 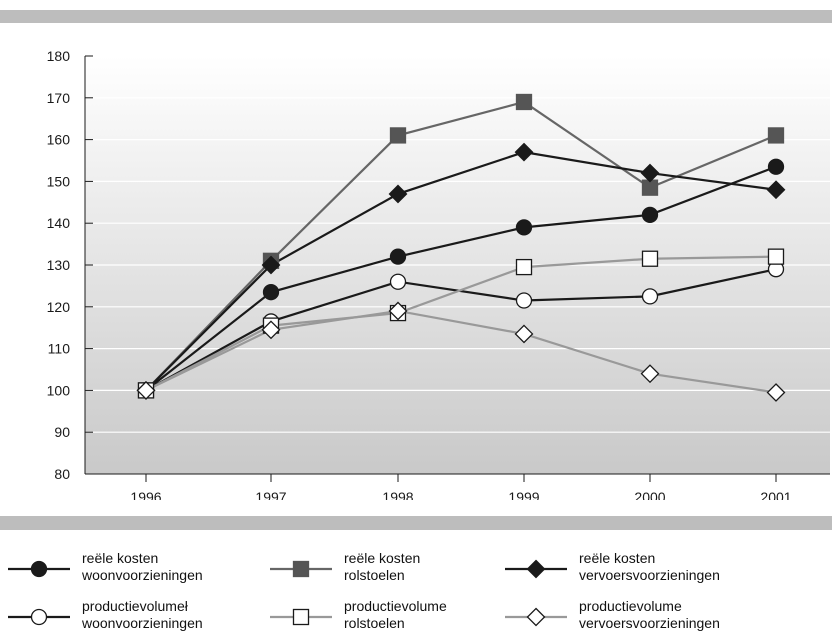 I want to click on legend-item: productievolume vervoersvoorzieningen, so click(x=633, y=617).